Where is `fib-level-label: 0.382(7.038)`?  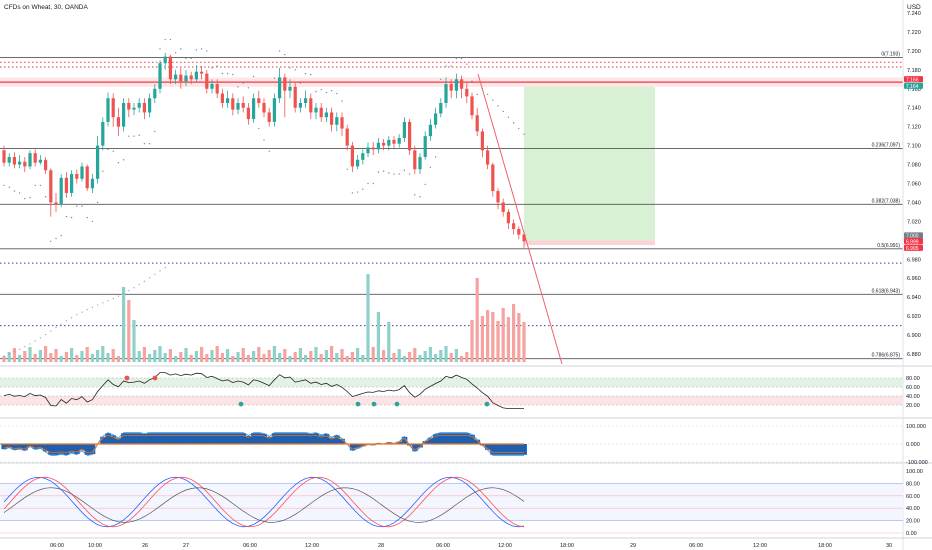 fib-level-label: 0.382(7.038) is located at coordinates (886, 201).